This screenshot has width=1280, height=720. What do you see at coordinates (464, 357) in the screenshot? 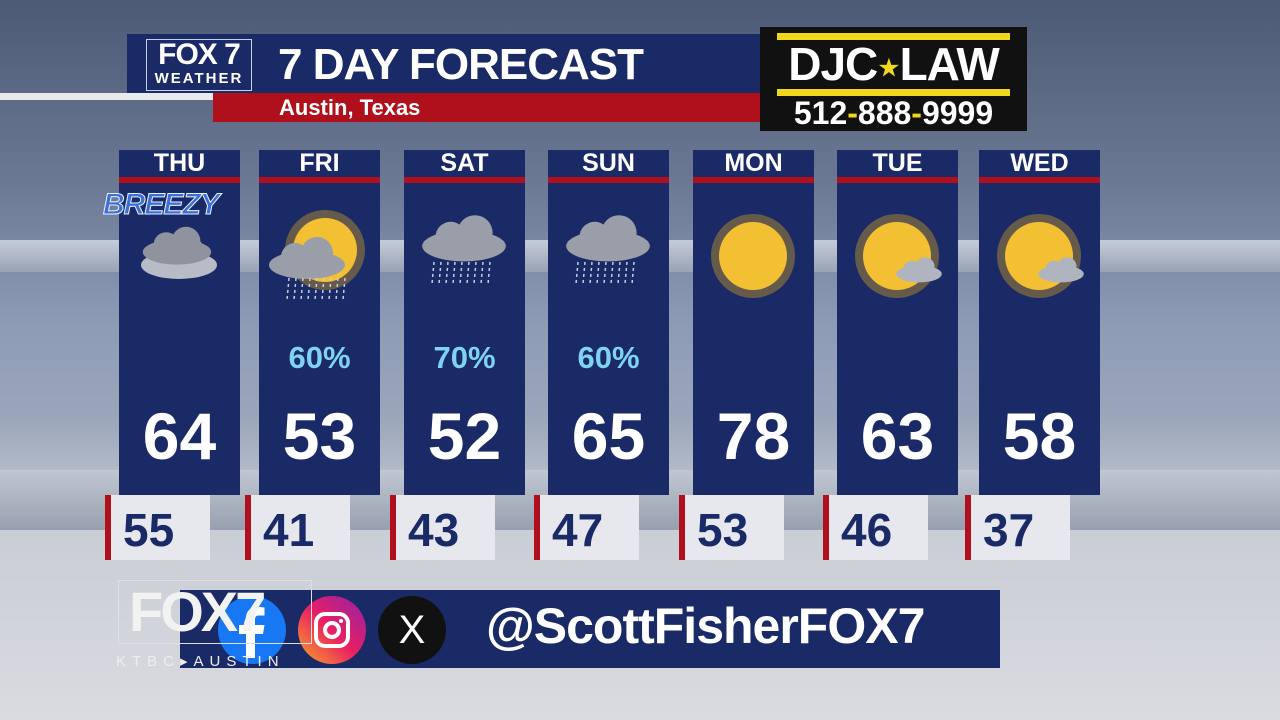
I see `precip-chance: 70%` at bounding box center [464, 357].